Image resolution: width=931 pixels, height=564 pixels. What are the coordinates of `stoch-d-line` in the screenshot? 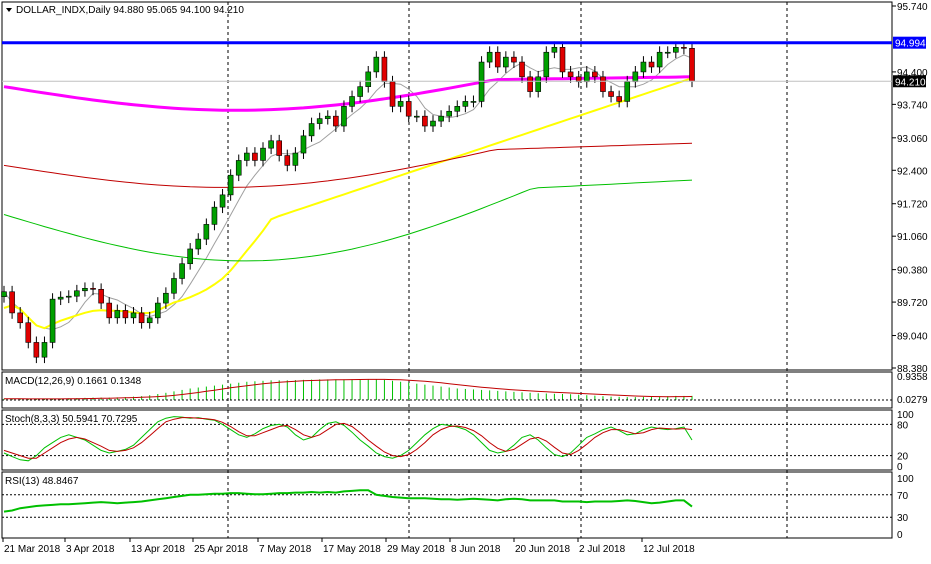 It's located at (348, 438).